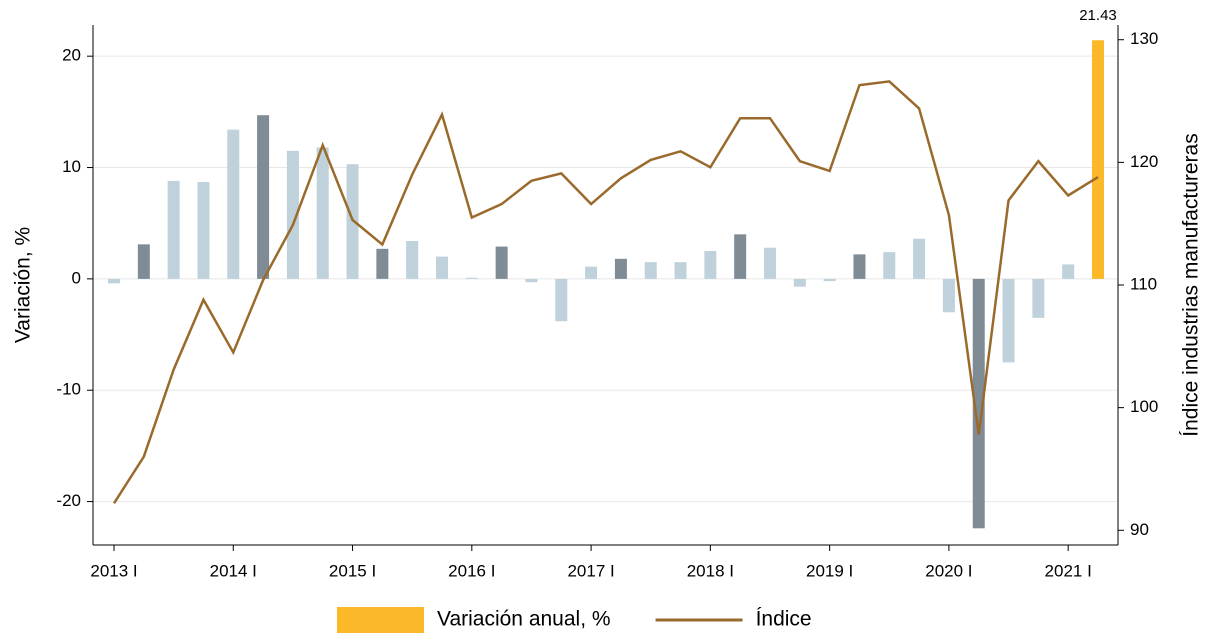 Image resolution: width=1217 pixels, height=644 pixels. I want to click on x-tick-label: 2020 I, so click(948, 570).